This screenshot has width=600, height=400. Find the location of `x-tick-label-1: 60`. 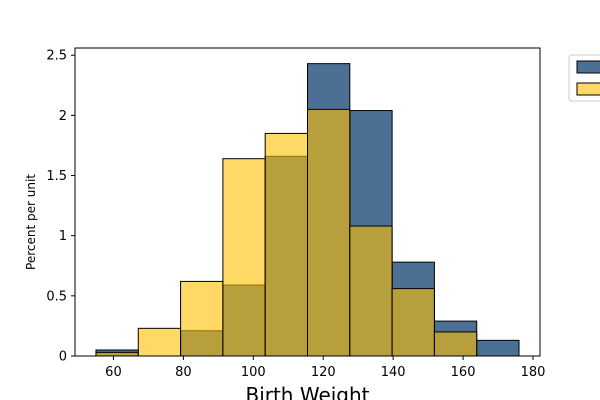

x-tick-label-1: 60 is located at coordinates (113, 372).